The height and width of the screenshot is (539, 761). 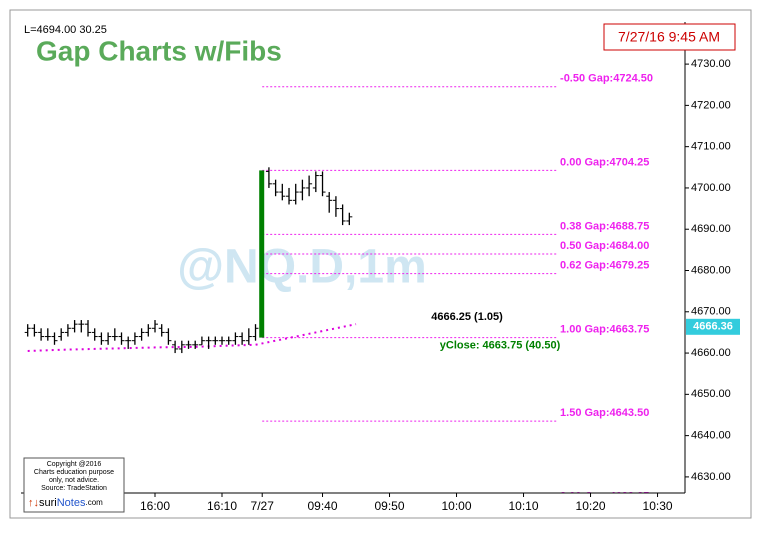 What do you see at coordinates (604, 246) in the screenshot?
I see `fib-label: 0.50 Gap:4684.00` at bounding box center [604, 246].